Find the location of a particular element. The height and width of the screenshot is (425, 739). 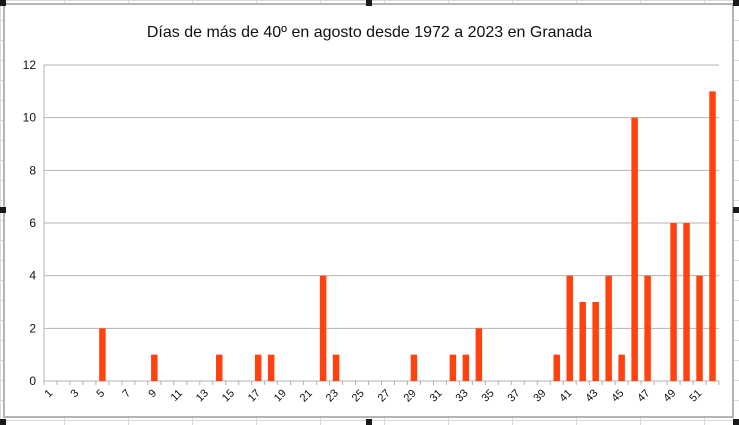

x-tick-label: 11 is located at coordinates (177, 395).